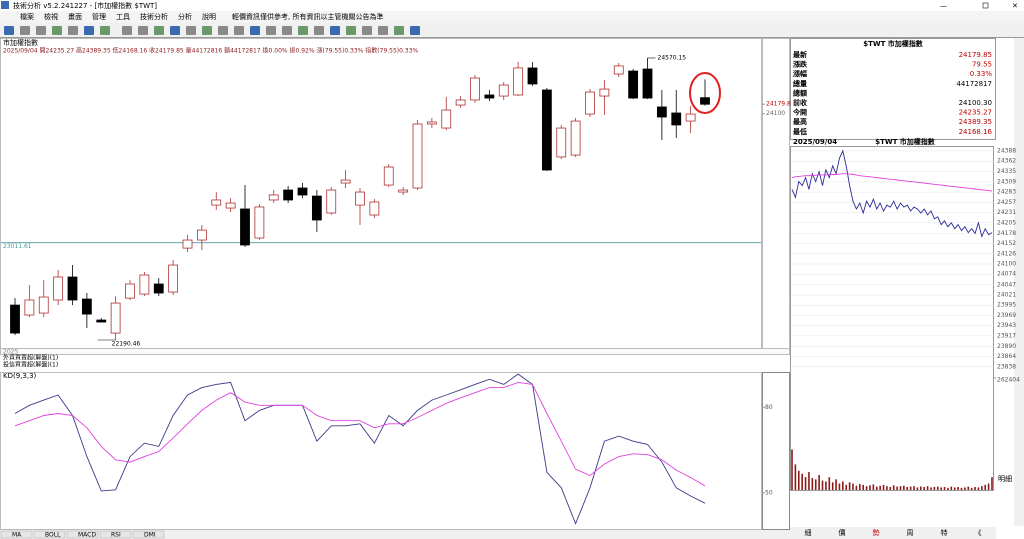  What do you see at coordinates (943, 6) in the screenshot?
I see `minimize: —` at bounding box center [943, 6].